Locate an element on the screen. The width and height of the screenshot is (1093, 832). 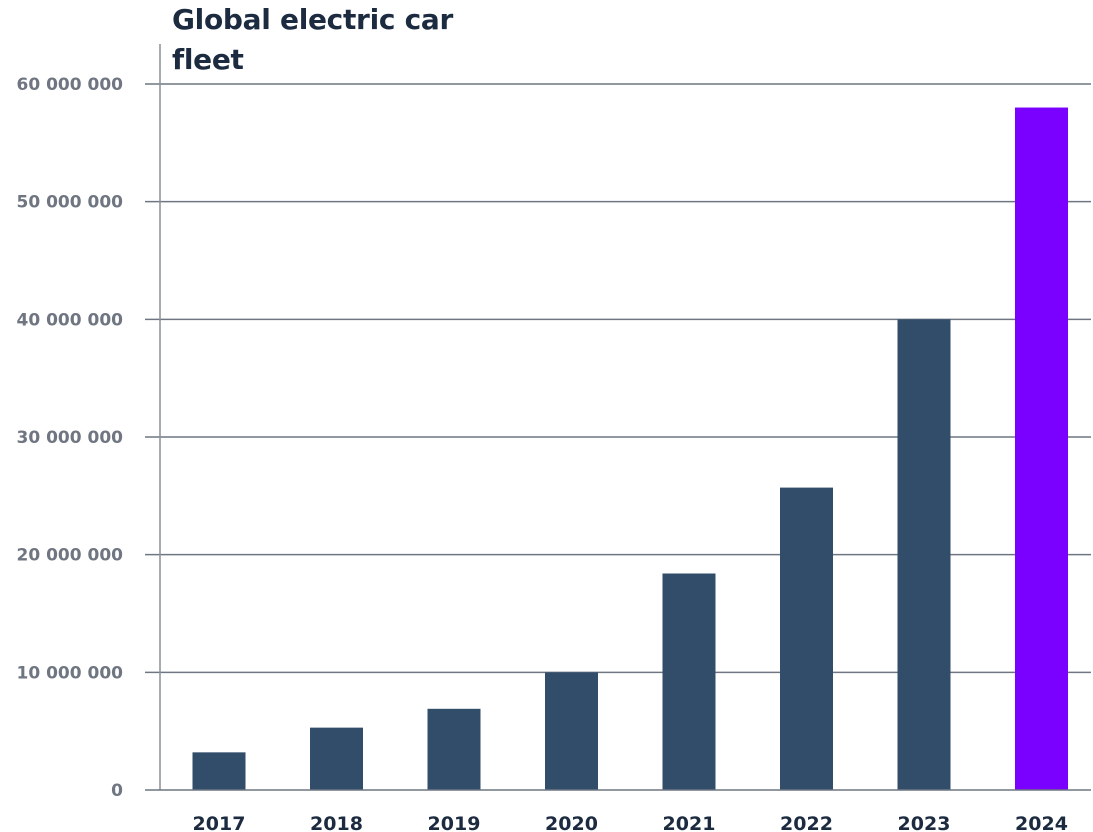
bar-2020 is located at coordinates (571, 731).